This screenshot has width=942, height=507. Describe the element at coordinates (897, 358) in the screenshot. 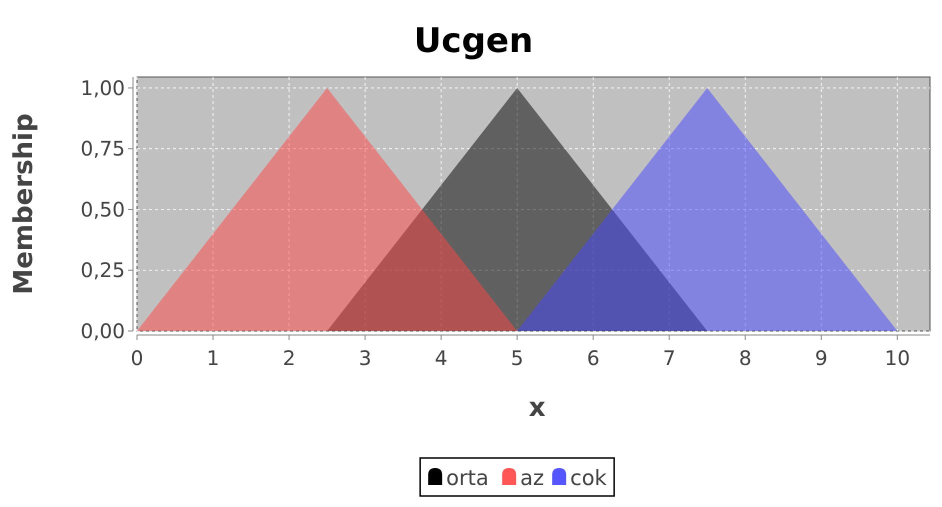

I see `x-tick-label: 10` at that location.